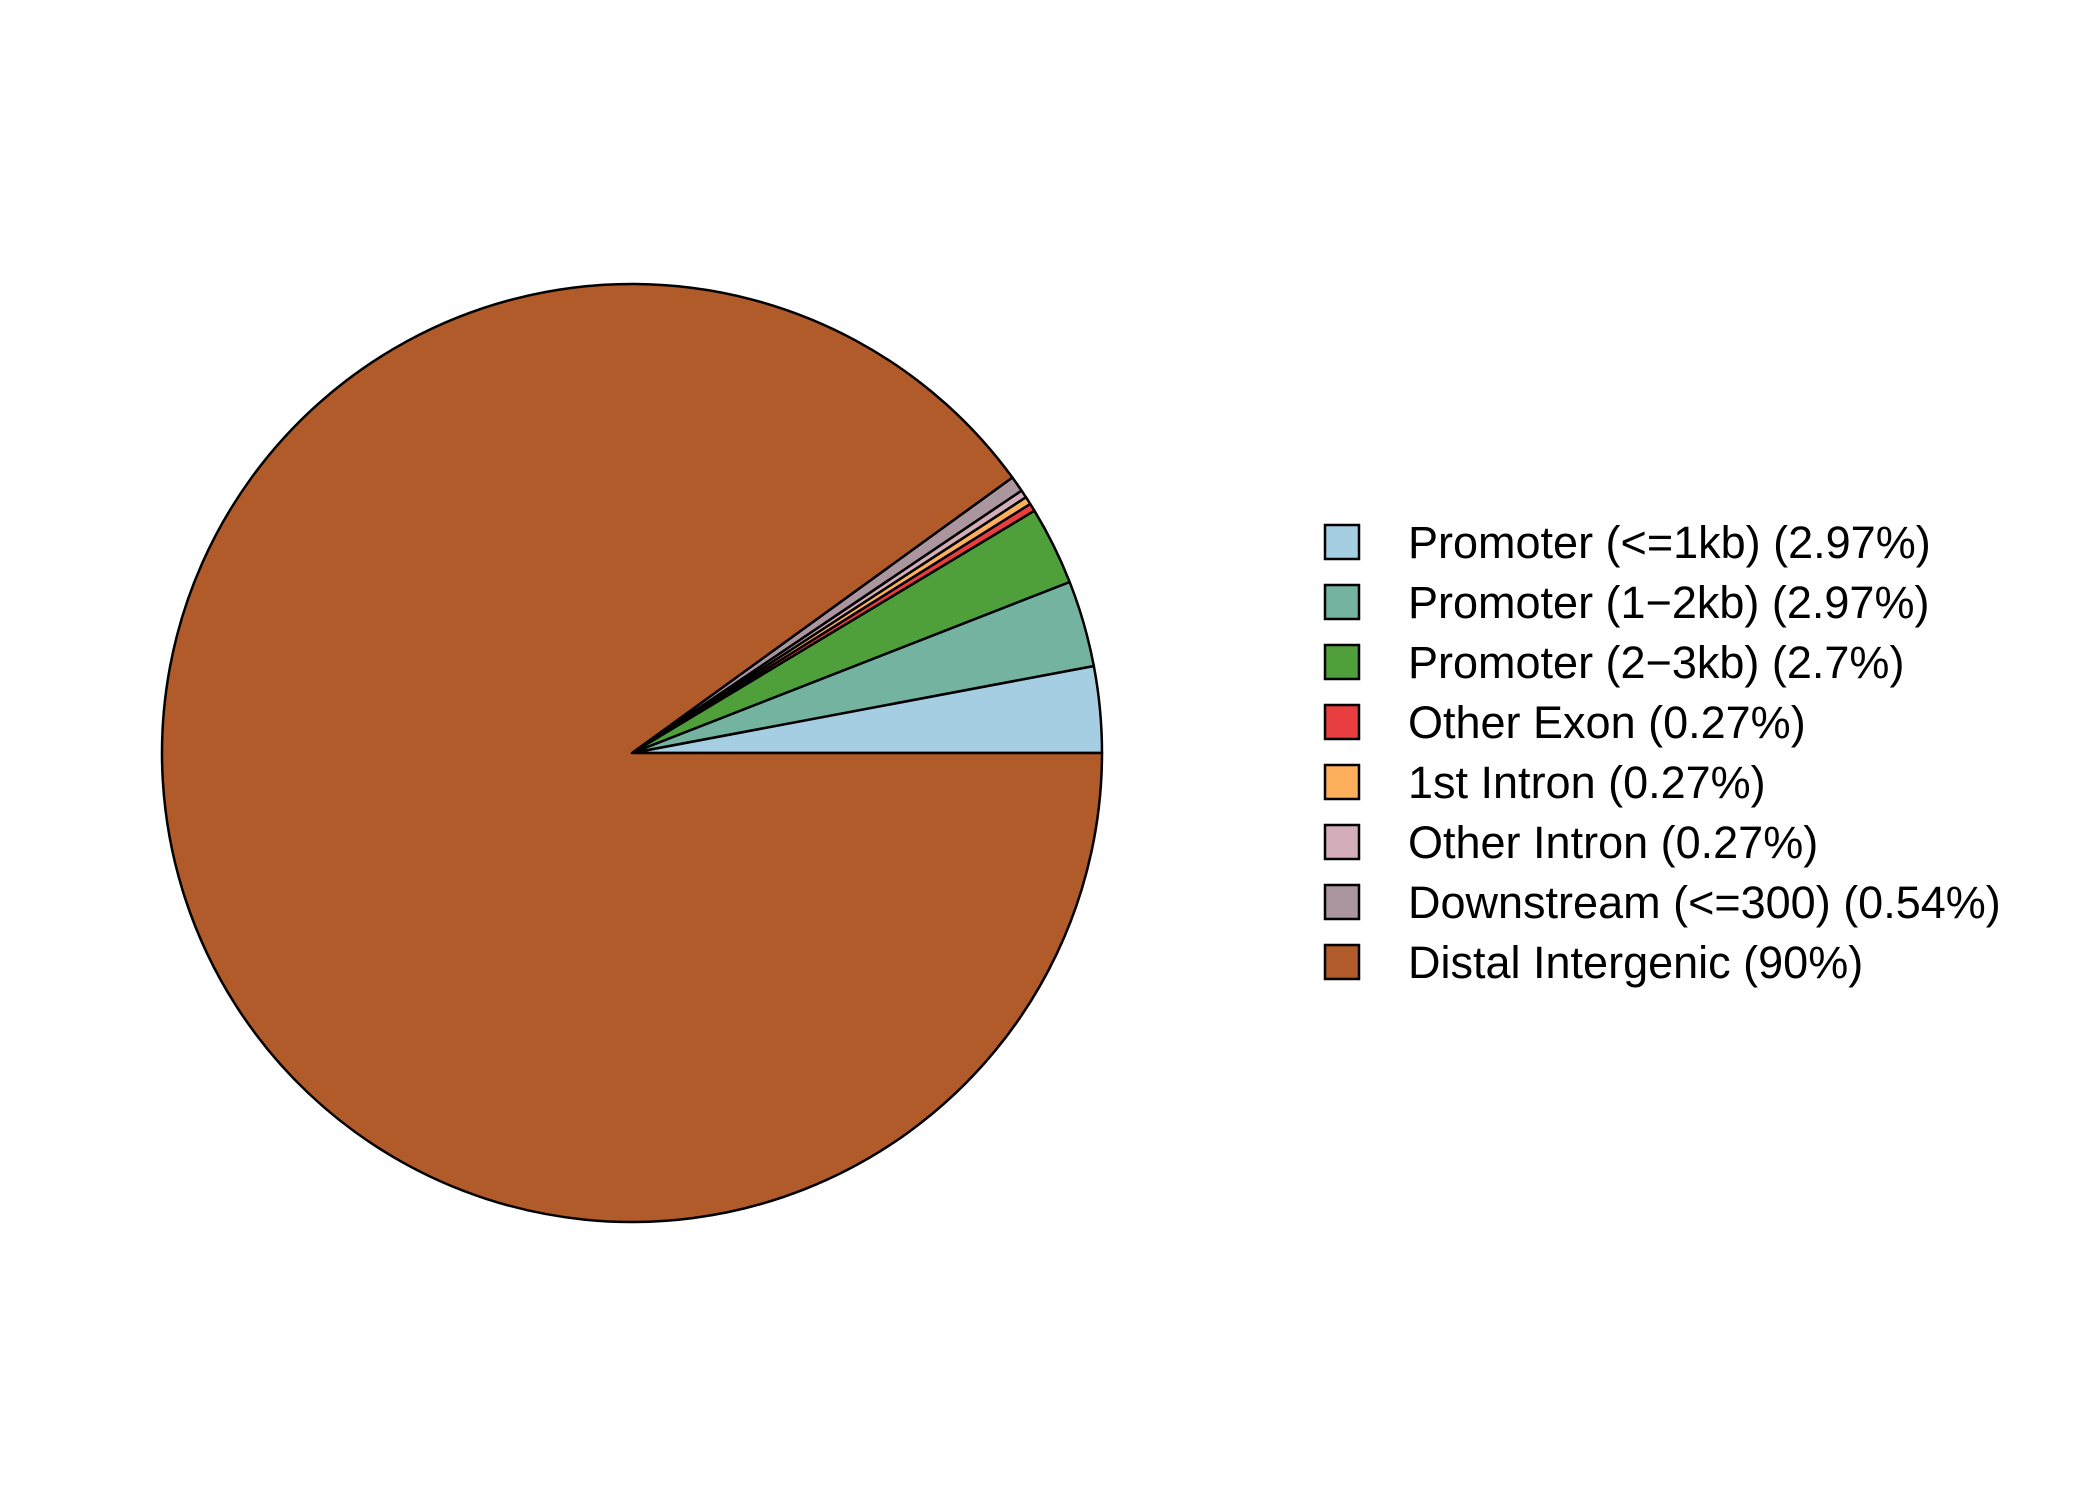 The height and width of the screenshot is (1500, 2100). What do you see at coordinates (1668, 602) in the screenshot?
I see `legend-label: Promoter (1−2kb) (2.97%)` at bounding box center [1668, 602].